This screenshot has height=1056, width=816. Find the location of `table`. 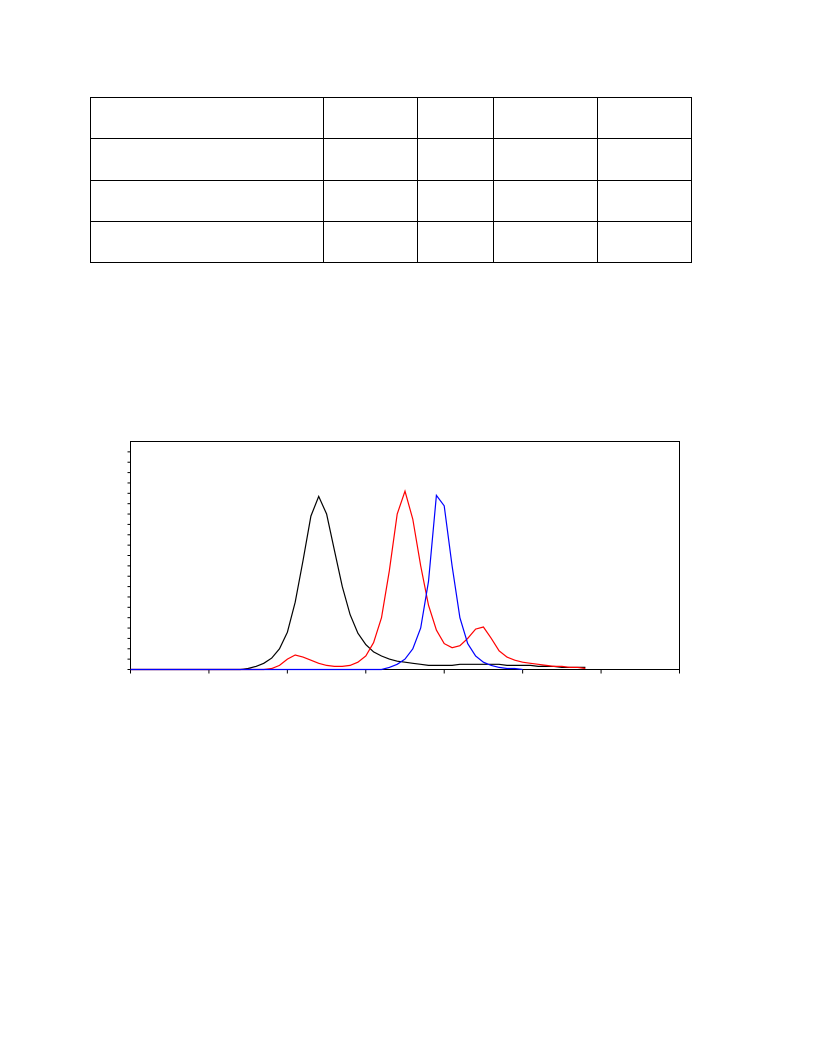

table is located at coordinates (391, 180).